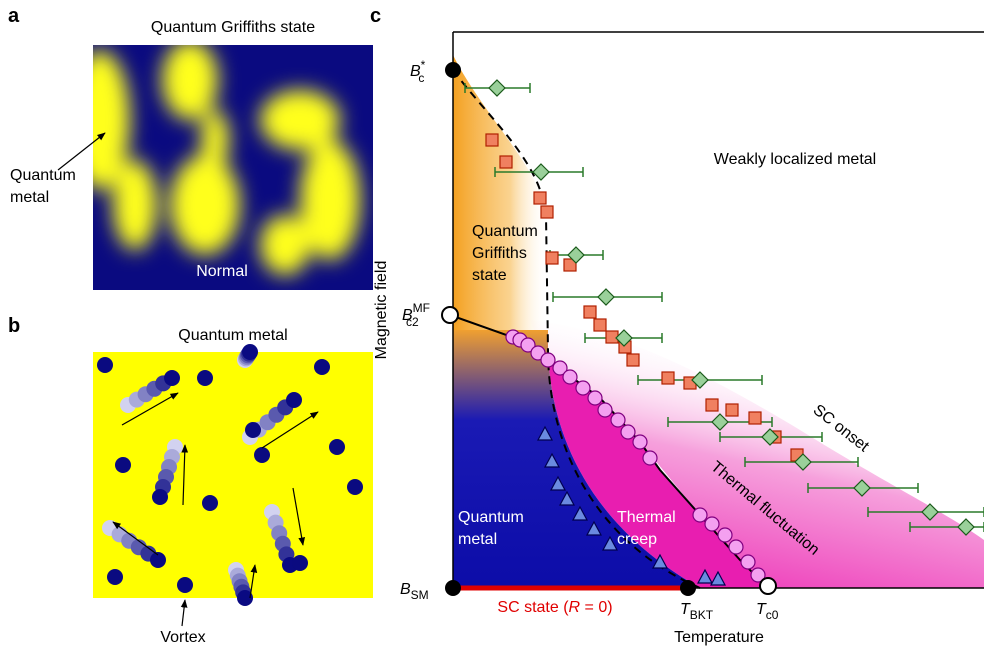  I want to click on vortex-field, so click(233, 475).